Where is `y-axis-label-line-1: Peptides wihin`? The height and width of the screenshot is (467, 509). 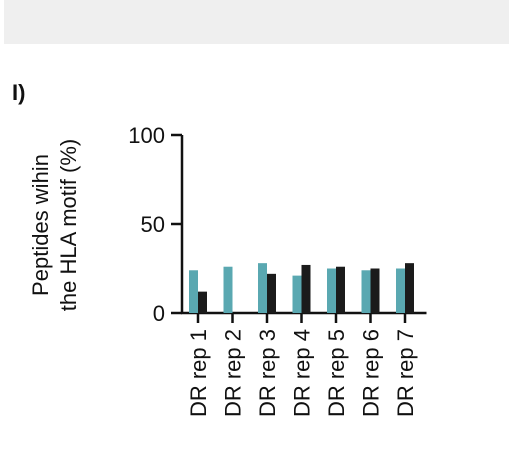 y-axis-label-line-1: Peptides wihin is located at coordinates (40, 225).